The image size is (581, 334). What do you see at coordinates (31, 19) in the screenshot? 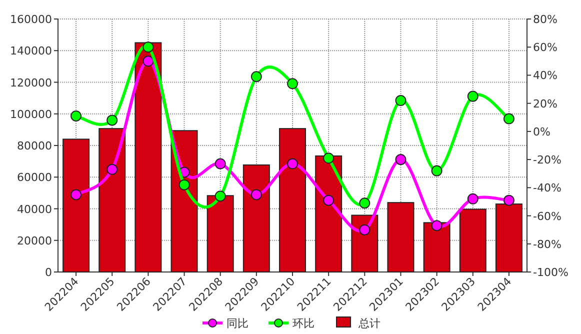
I see `y-tick-label: 160000` at bounding box center [31, 19].